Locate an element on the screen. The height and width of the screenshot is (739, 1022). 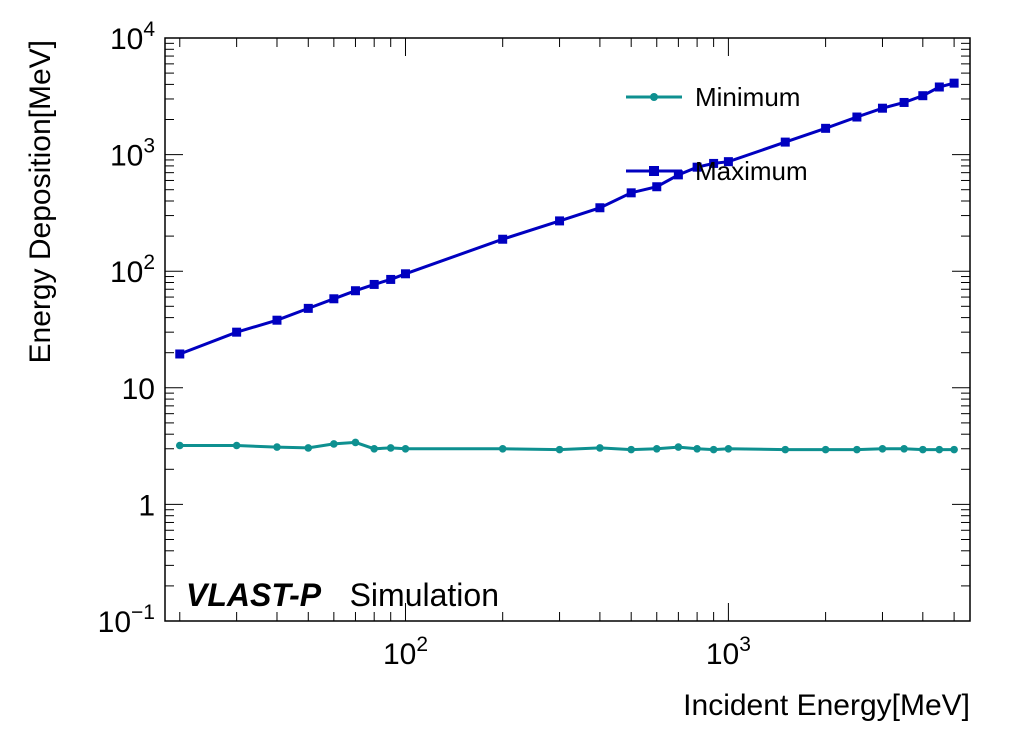
y-tick-label: 10 is located at coordinates (138, 389).